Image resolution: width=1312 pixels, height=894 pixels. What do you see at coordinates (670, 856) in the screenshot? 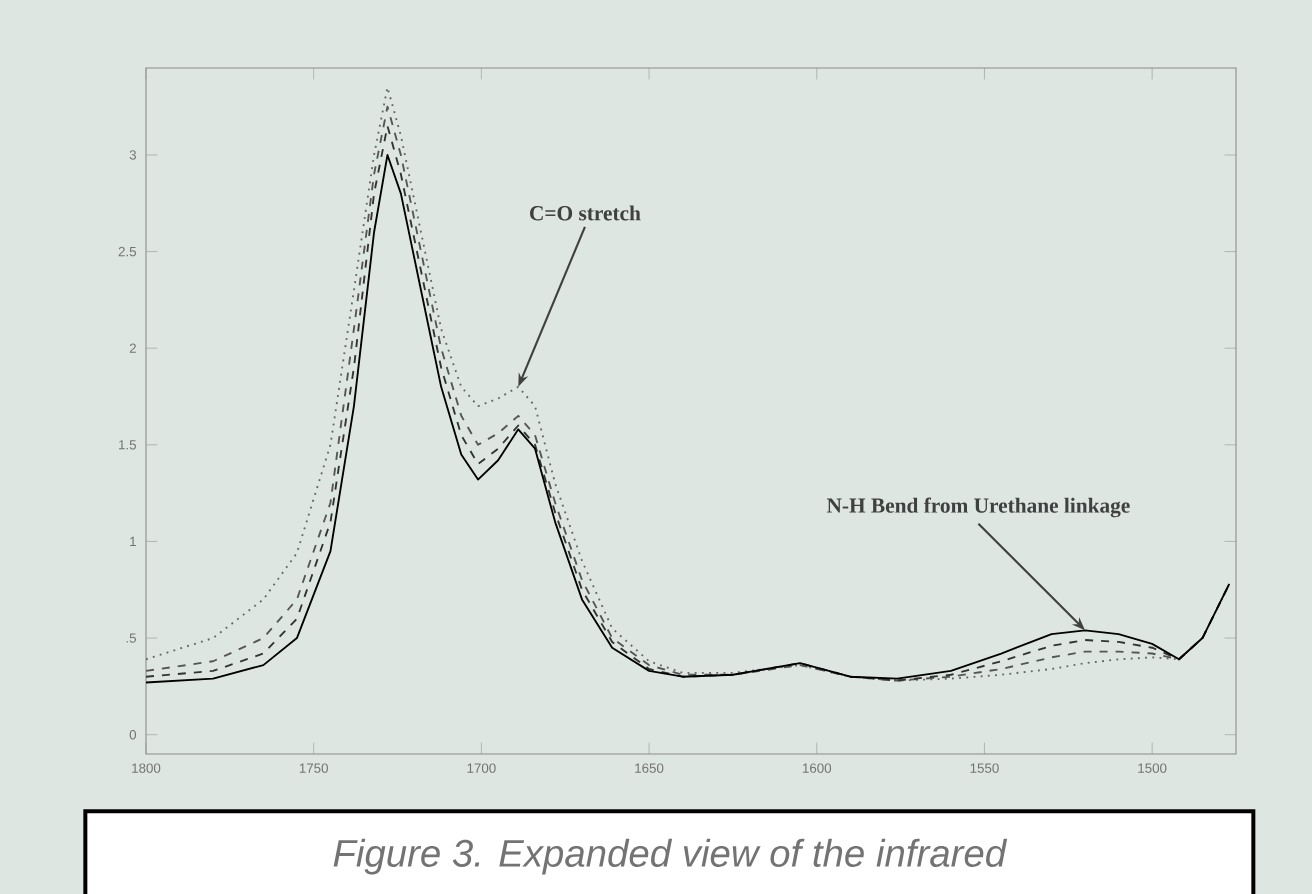
I see `caption: Figure 3. Expanded view of the infrared` at bounding box center [670, 856].